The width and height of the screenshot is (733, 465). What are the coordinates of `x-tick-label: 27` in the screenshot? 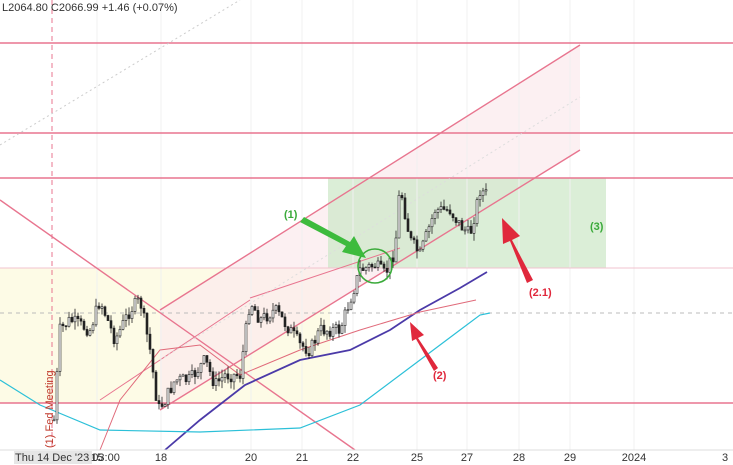 It's located at (467, 458).